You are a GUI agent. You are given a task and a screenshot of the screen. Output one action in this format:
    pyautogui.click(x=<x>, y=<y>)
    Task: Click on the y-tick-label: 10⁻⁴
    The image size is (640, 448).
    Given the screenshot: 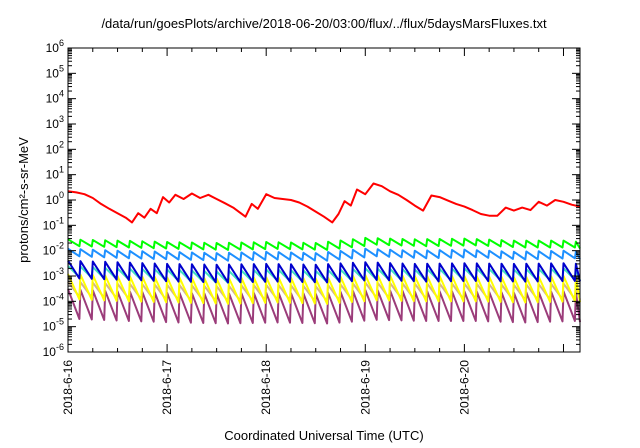 What is the action you would take?
    pyautogui.click(x=53, y=299)
    